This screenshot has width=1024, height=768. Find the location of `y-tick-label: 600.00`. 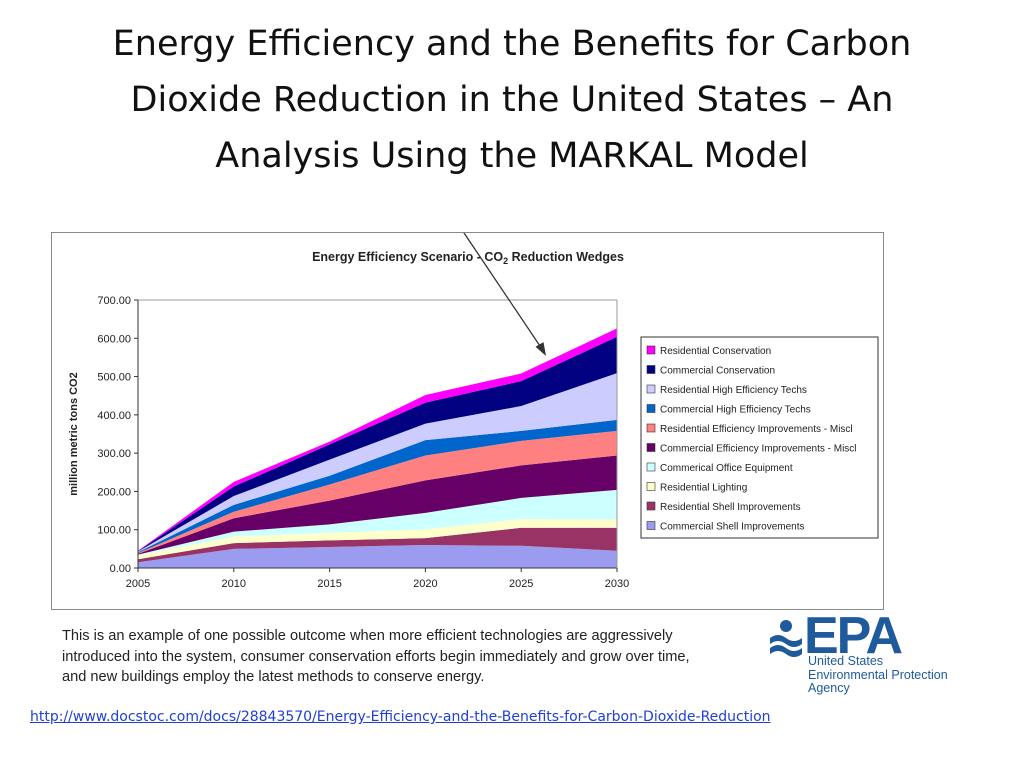

y-tick-label: 600.00 is located at coordinates (114, 339).